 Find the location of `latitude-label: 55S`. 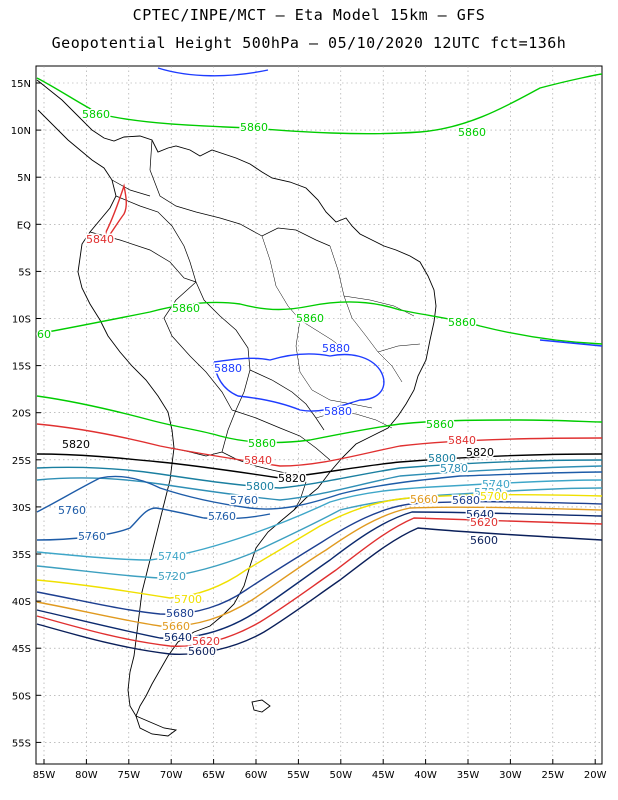

latitude-label: 55S is located at coordinates (21, 743).